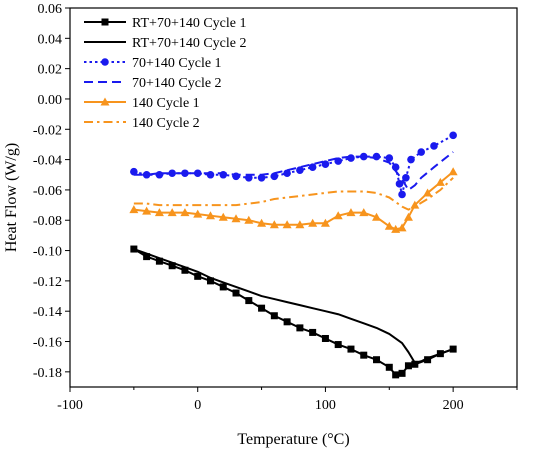  I want to click on y-tick-label: -0.14, so click(47, 312).